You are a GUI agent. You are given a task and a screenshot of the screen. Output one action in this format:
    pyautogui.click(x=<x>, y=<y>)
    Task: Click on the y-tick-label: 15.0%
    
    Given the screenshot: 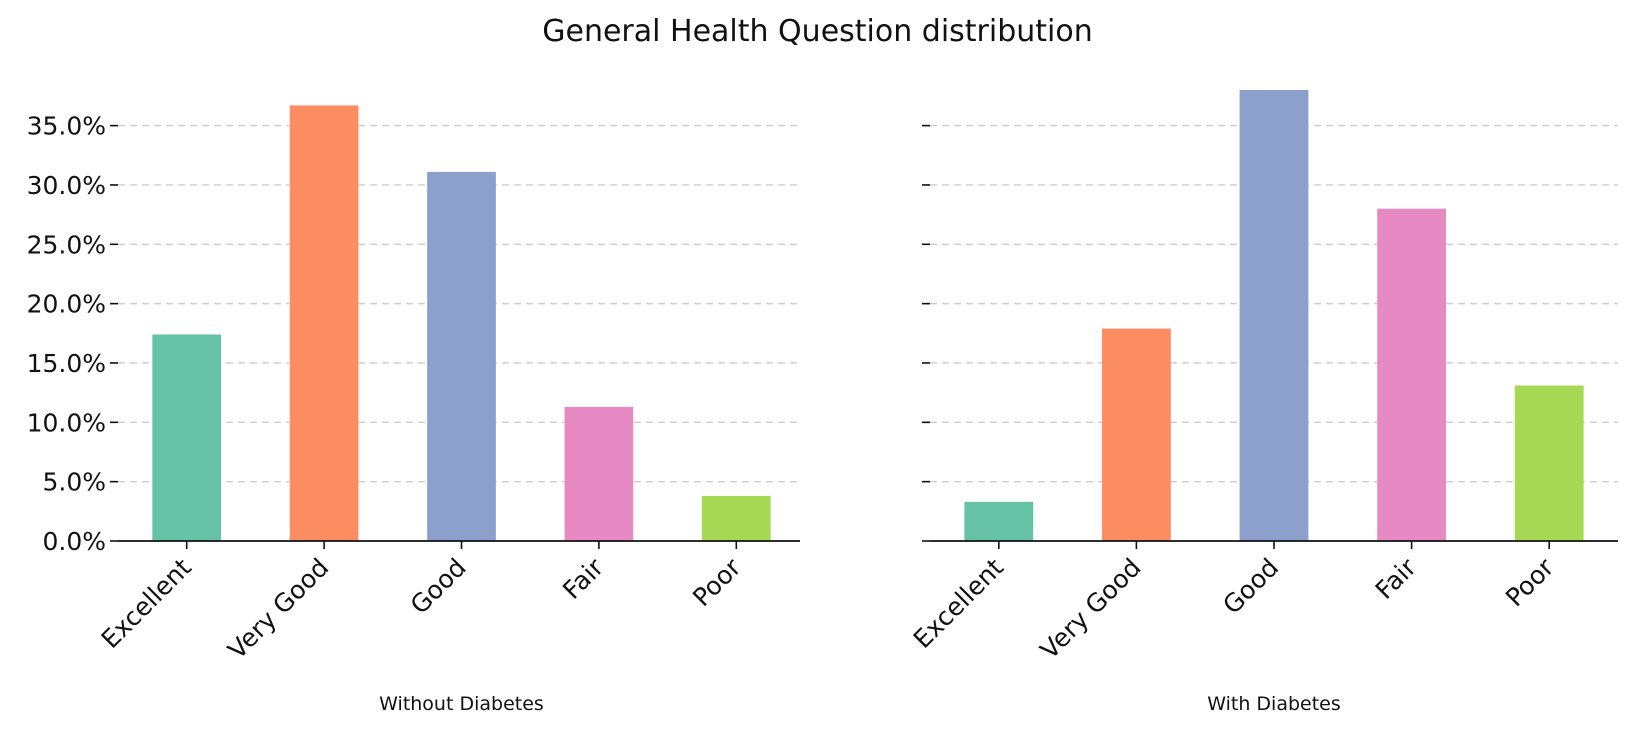 What is the action you would take?
    pyautogui.click(x=66, y=363)
    